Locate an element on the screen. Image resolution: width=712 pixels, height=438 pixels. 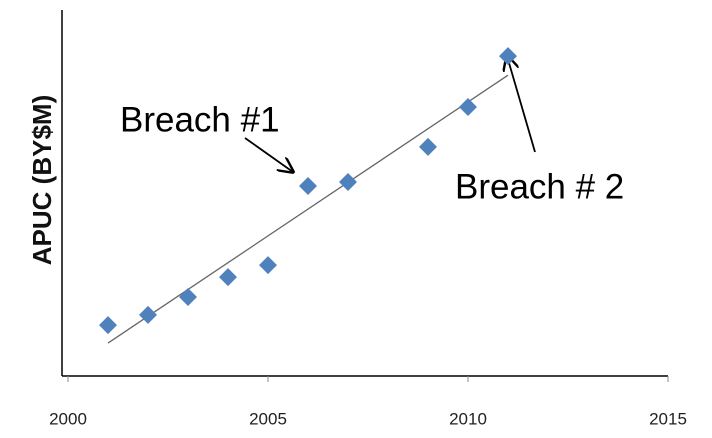
annotation: Breach #1 is located at coordinates (200, 119).